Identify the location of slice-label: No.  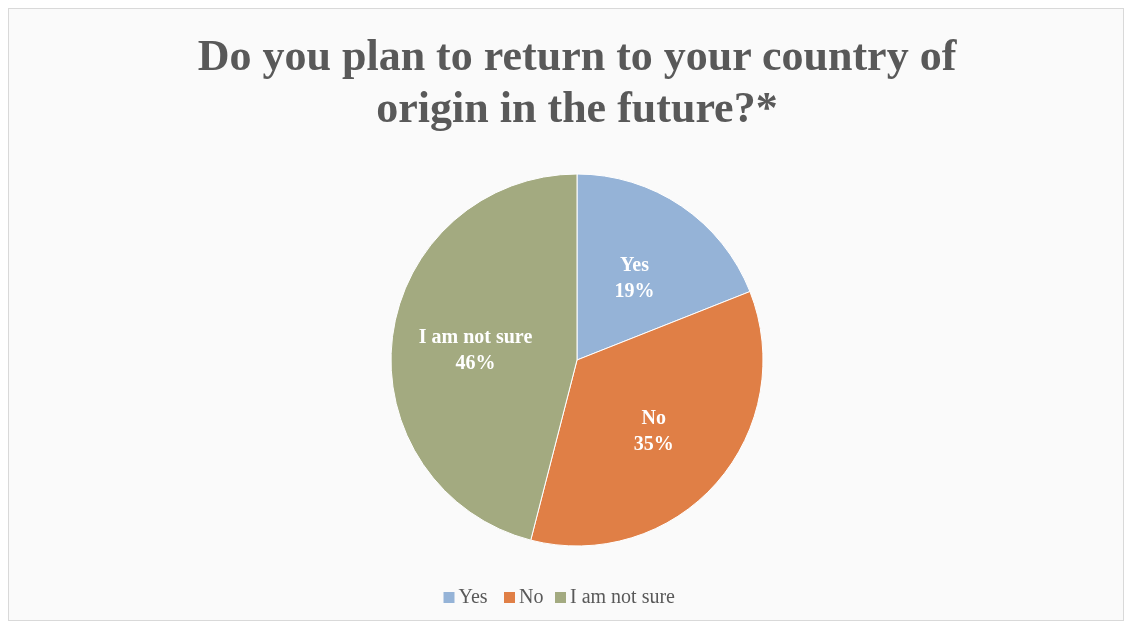
(653, 416).